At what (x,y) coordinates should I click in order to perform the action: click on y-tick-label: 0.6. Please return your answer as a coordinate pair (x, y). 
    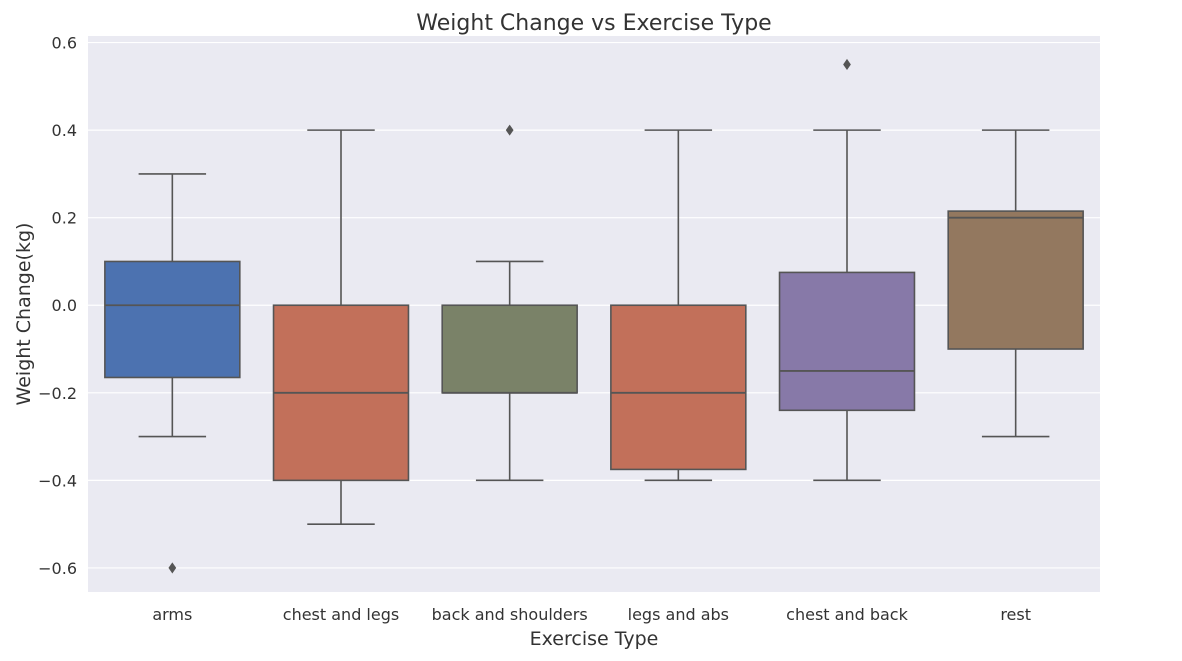
    Looking at the image, I should click on (64, 43).